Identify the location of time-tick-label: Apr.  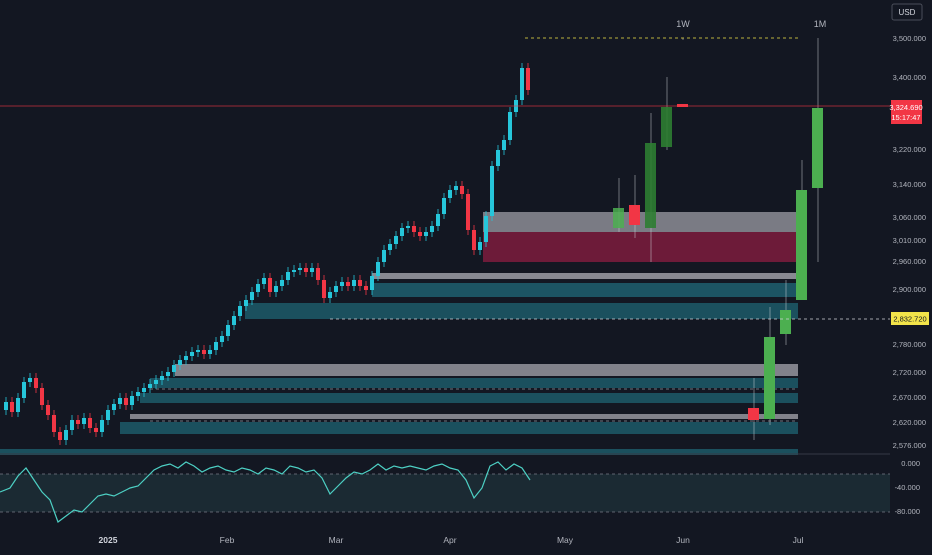
(449, 540).